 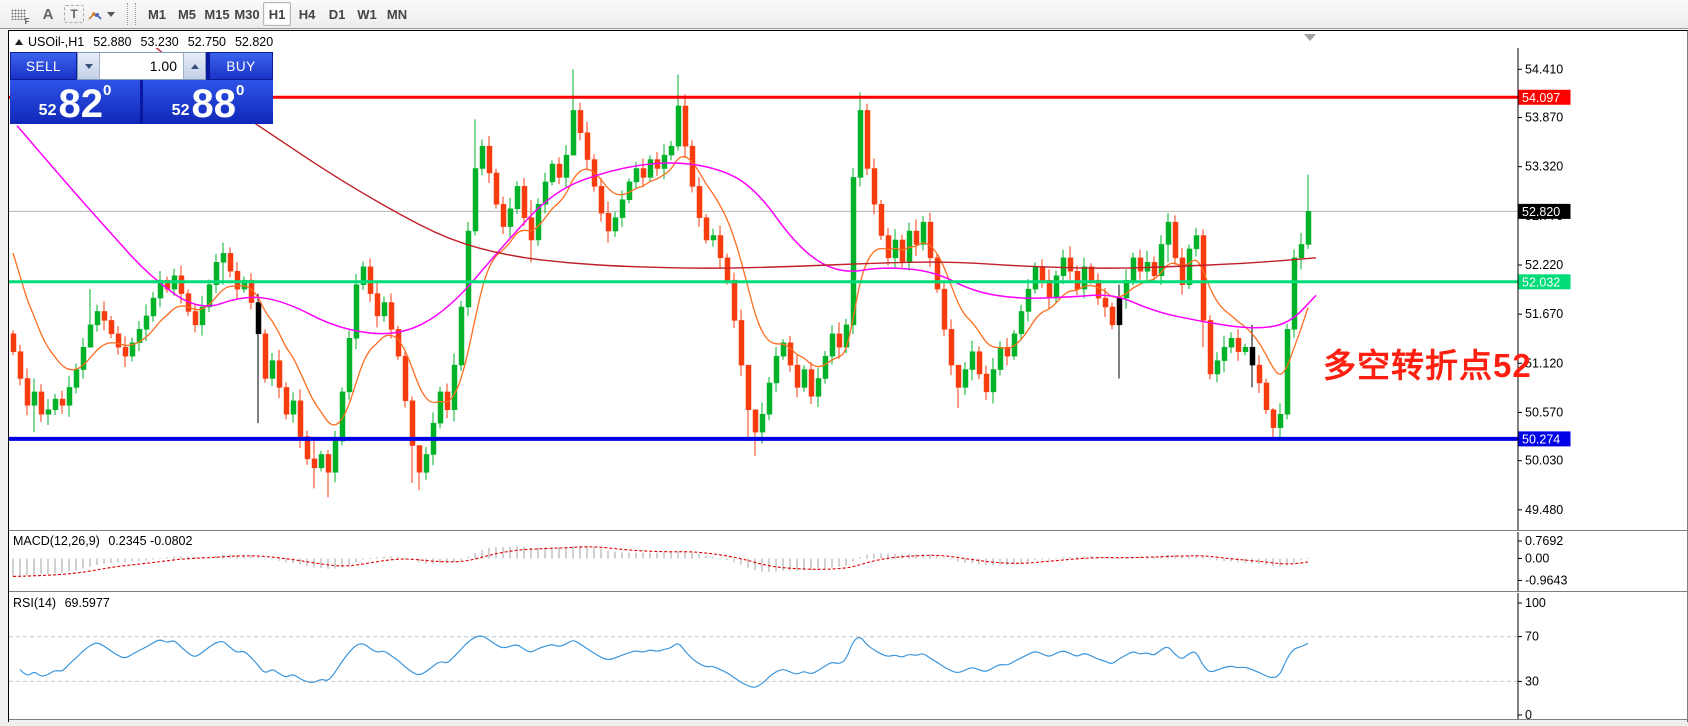 I want to click on volume-decrease-button, so click(x=89, y=66).